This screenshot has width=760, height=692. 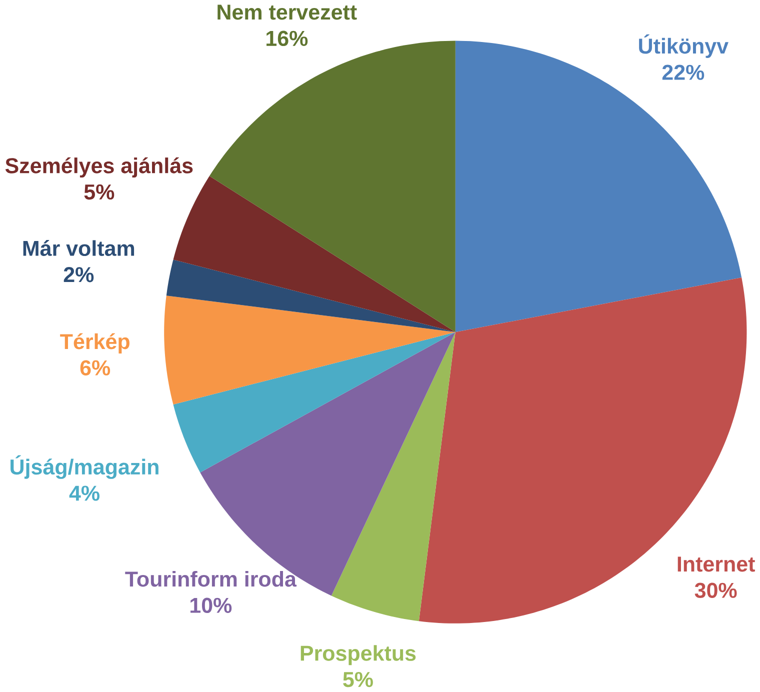 I want to click on data-label: 6%, so click(x=95, y=368).